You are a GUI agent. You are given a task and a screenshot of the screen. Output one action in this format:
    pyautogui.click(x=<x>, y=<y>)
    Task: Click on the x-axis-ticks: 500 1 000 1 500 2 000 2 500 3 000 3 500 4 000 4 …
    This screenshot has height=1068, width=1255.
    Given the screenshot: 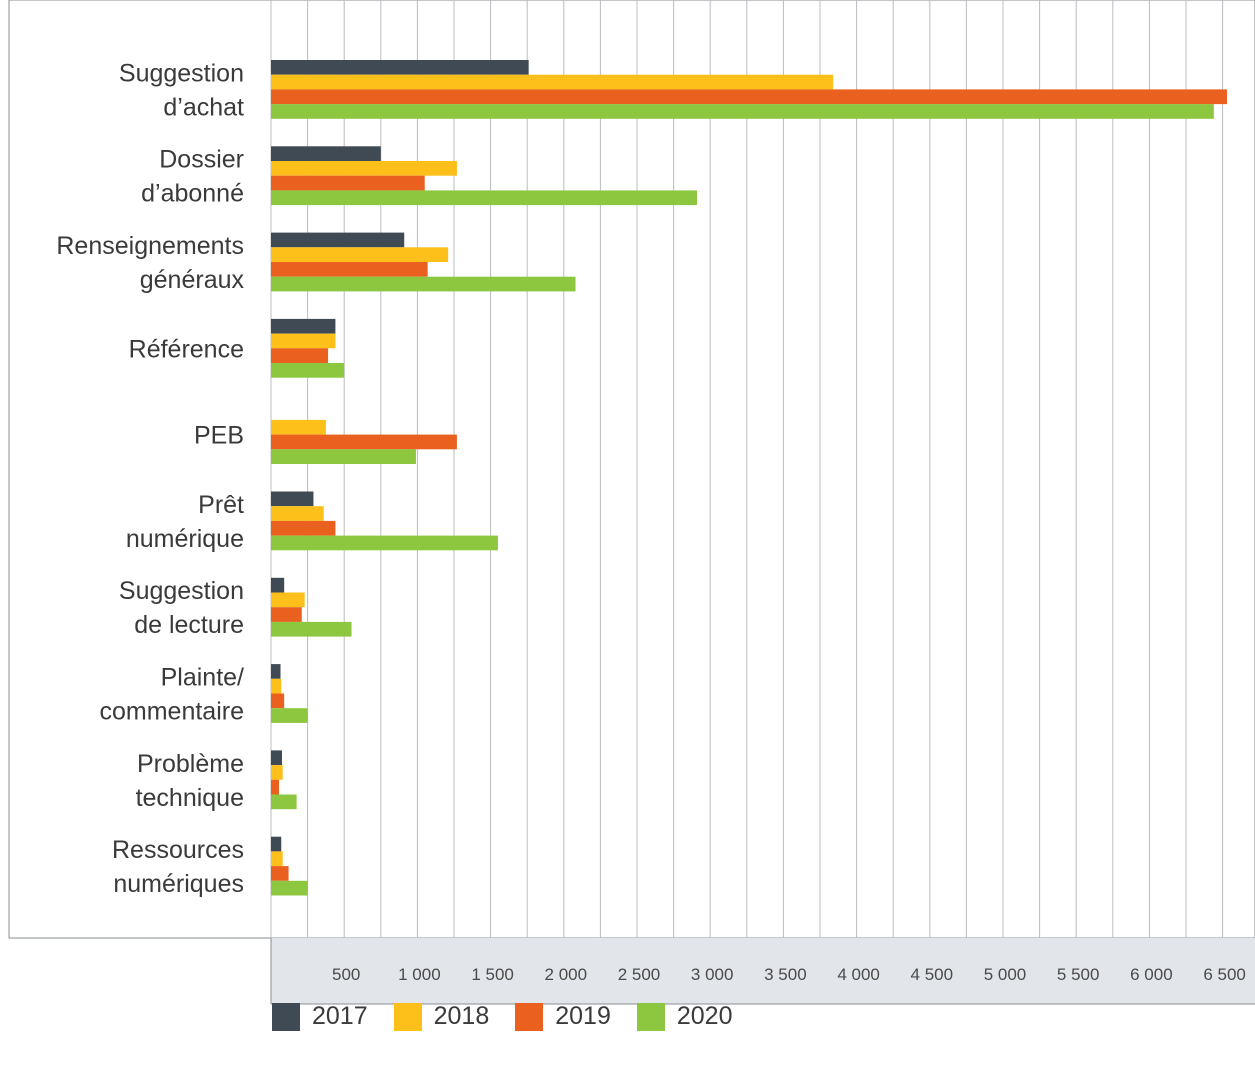 What is the action you would take?
    pyautogui.click(x=789, y=974)
    